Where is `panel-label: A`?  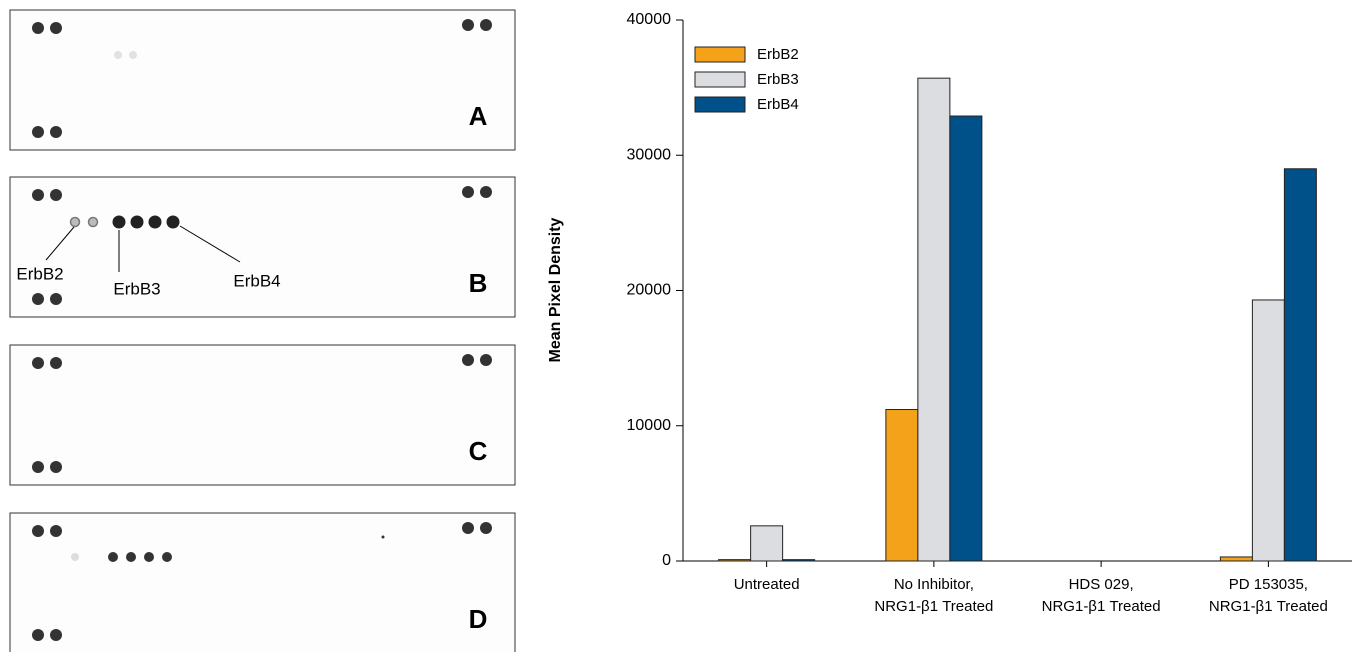
panel-label: A is located at coordinates (478, 116).